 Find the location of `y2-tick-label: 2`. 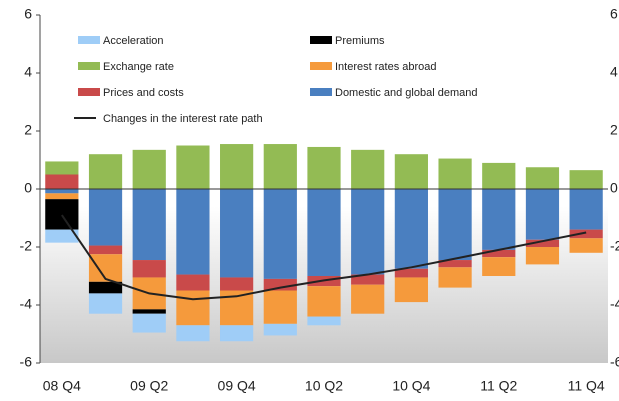

y2-tick-label: 2 is located at coordinates (614, 130).